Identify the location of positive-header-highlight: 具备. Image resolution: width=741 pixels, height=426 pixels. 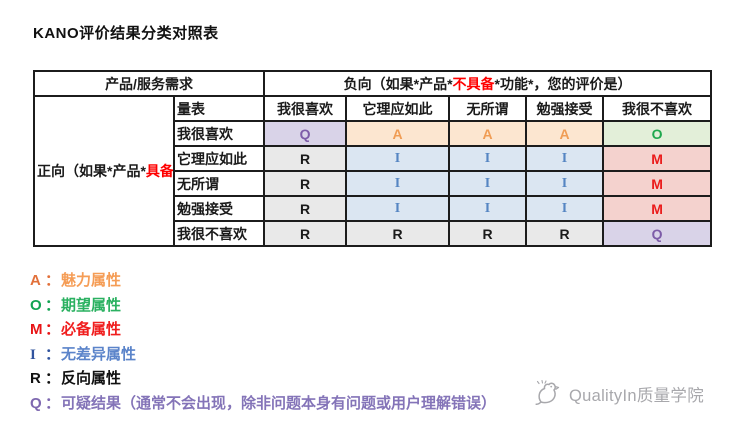
(159, 170).